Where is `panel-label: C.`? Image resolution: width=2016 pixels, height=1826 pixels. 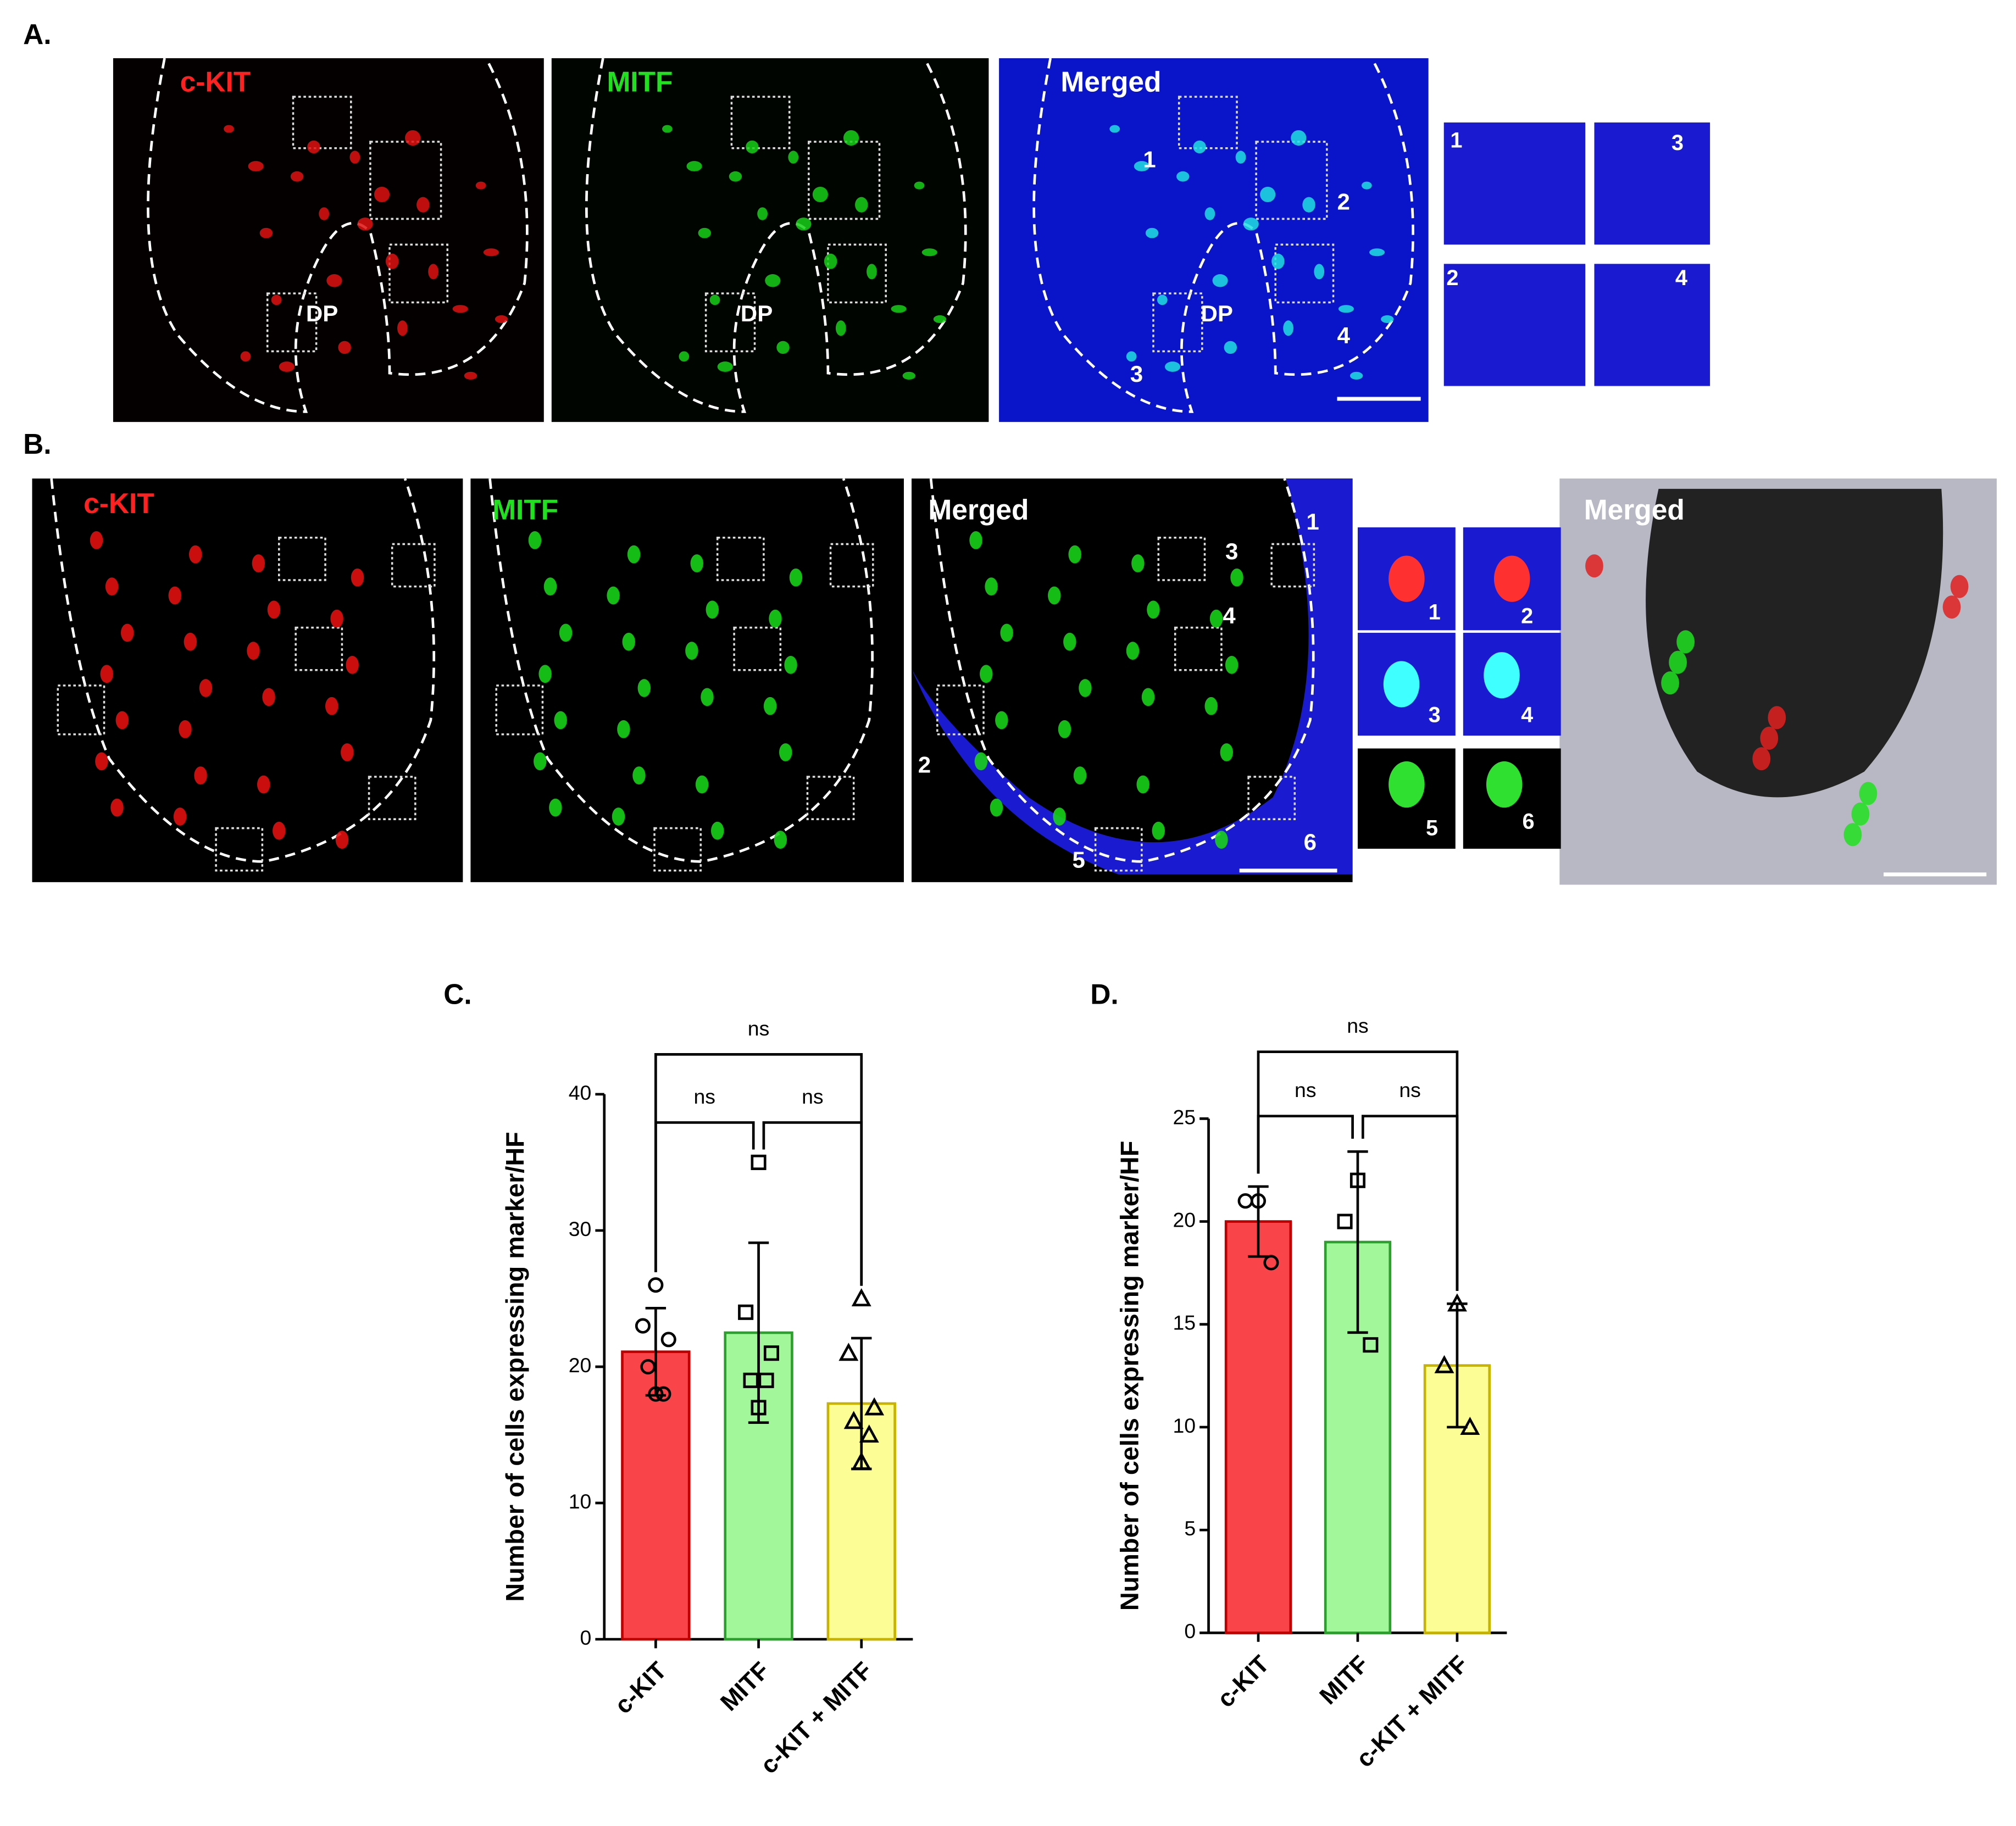 panel-label: C. is located at coordinates (457, 994).